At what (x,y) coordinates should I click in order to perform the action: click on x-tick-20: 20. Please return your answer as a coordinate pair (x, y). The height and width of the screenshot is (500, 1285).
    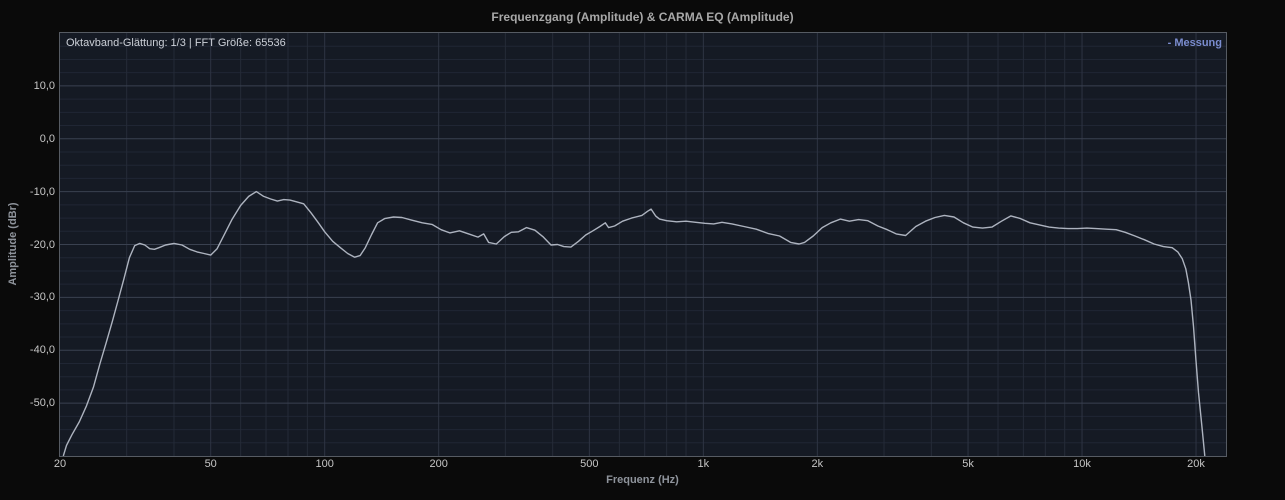
    Looking at the image, I should click on (60, 464).